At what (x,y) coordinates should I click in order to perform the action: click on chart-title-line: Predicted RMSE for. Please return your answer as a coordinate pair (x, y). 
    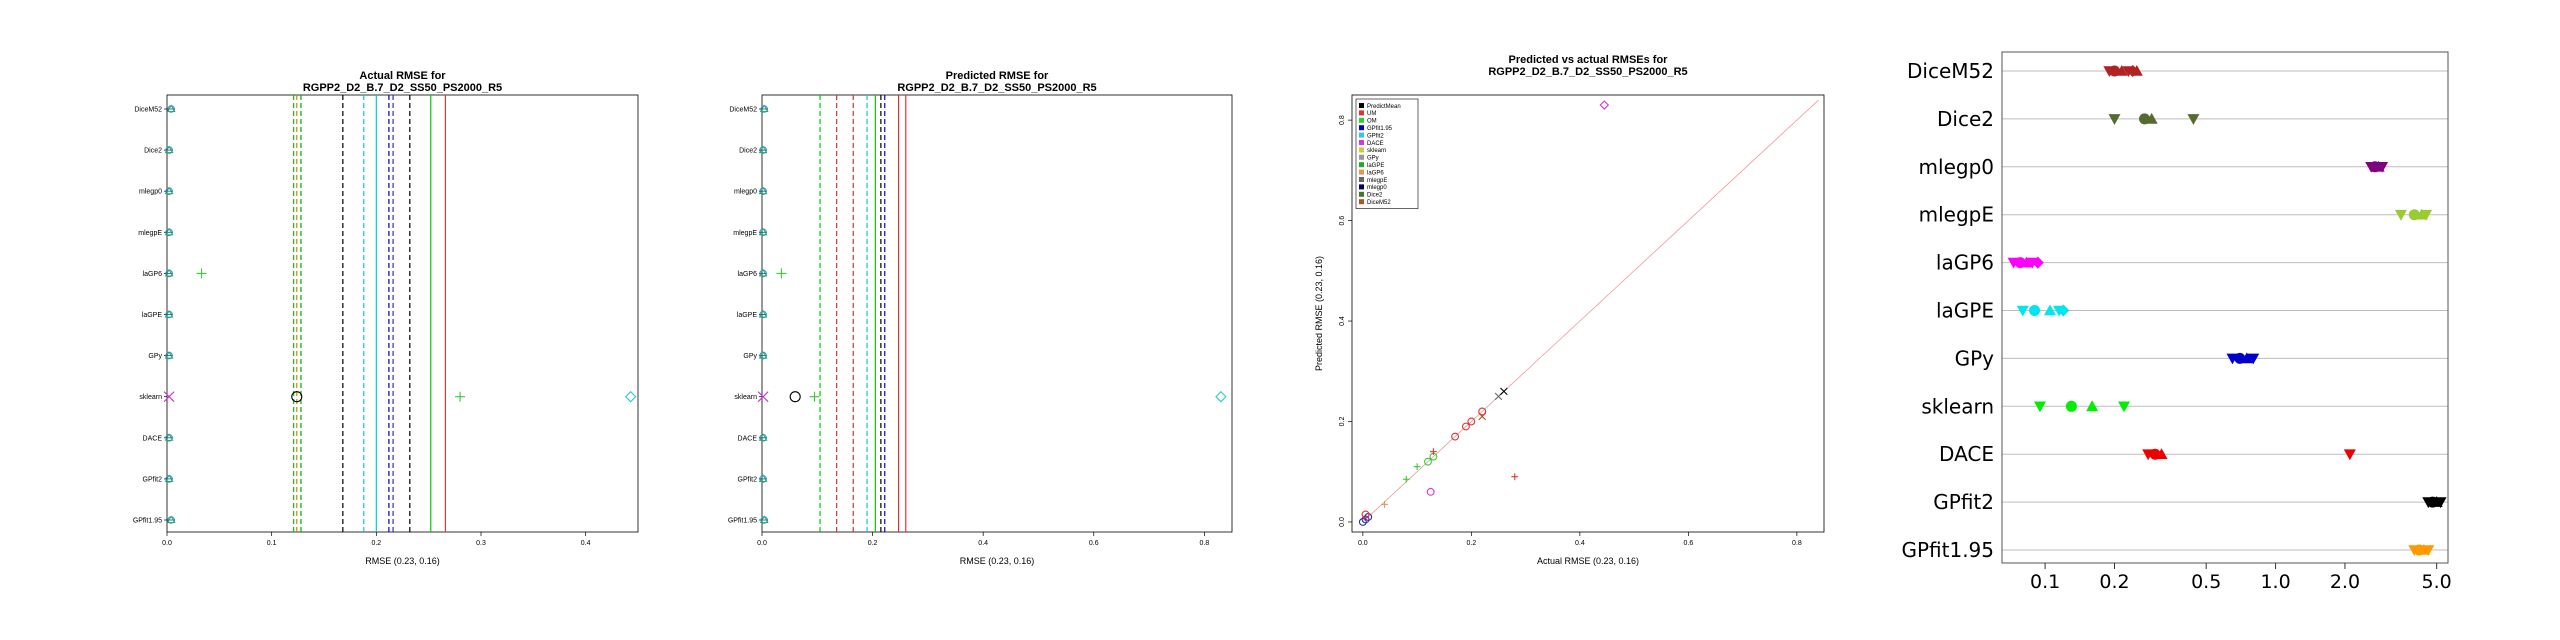
    Looking at the image, I should click on (997, 76).